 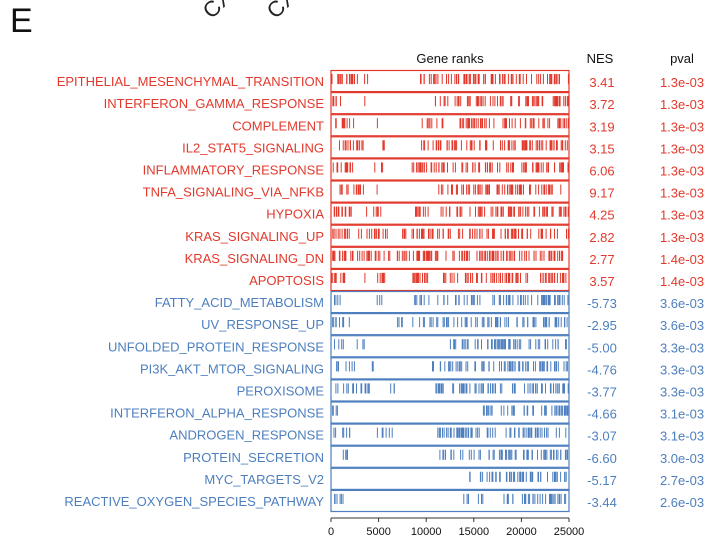 I want to click on nes-value: 6.06, so click(x=601, y=170).